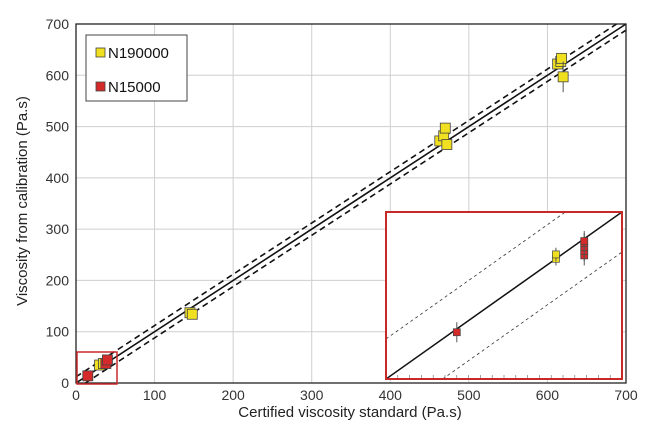  What do you see at coordinates (58, 229) in the screenshot?
I see `y-tick-label: 300` at bounding box center [58, 229].